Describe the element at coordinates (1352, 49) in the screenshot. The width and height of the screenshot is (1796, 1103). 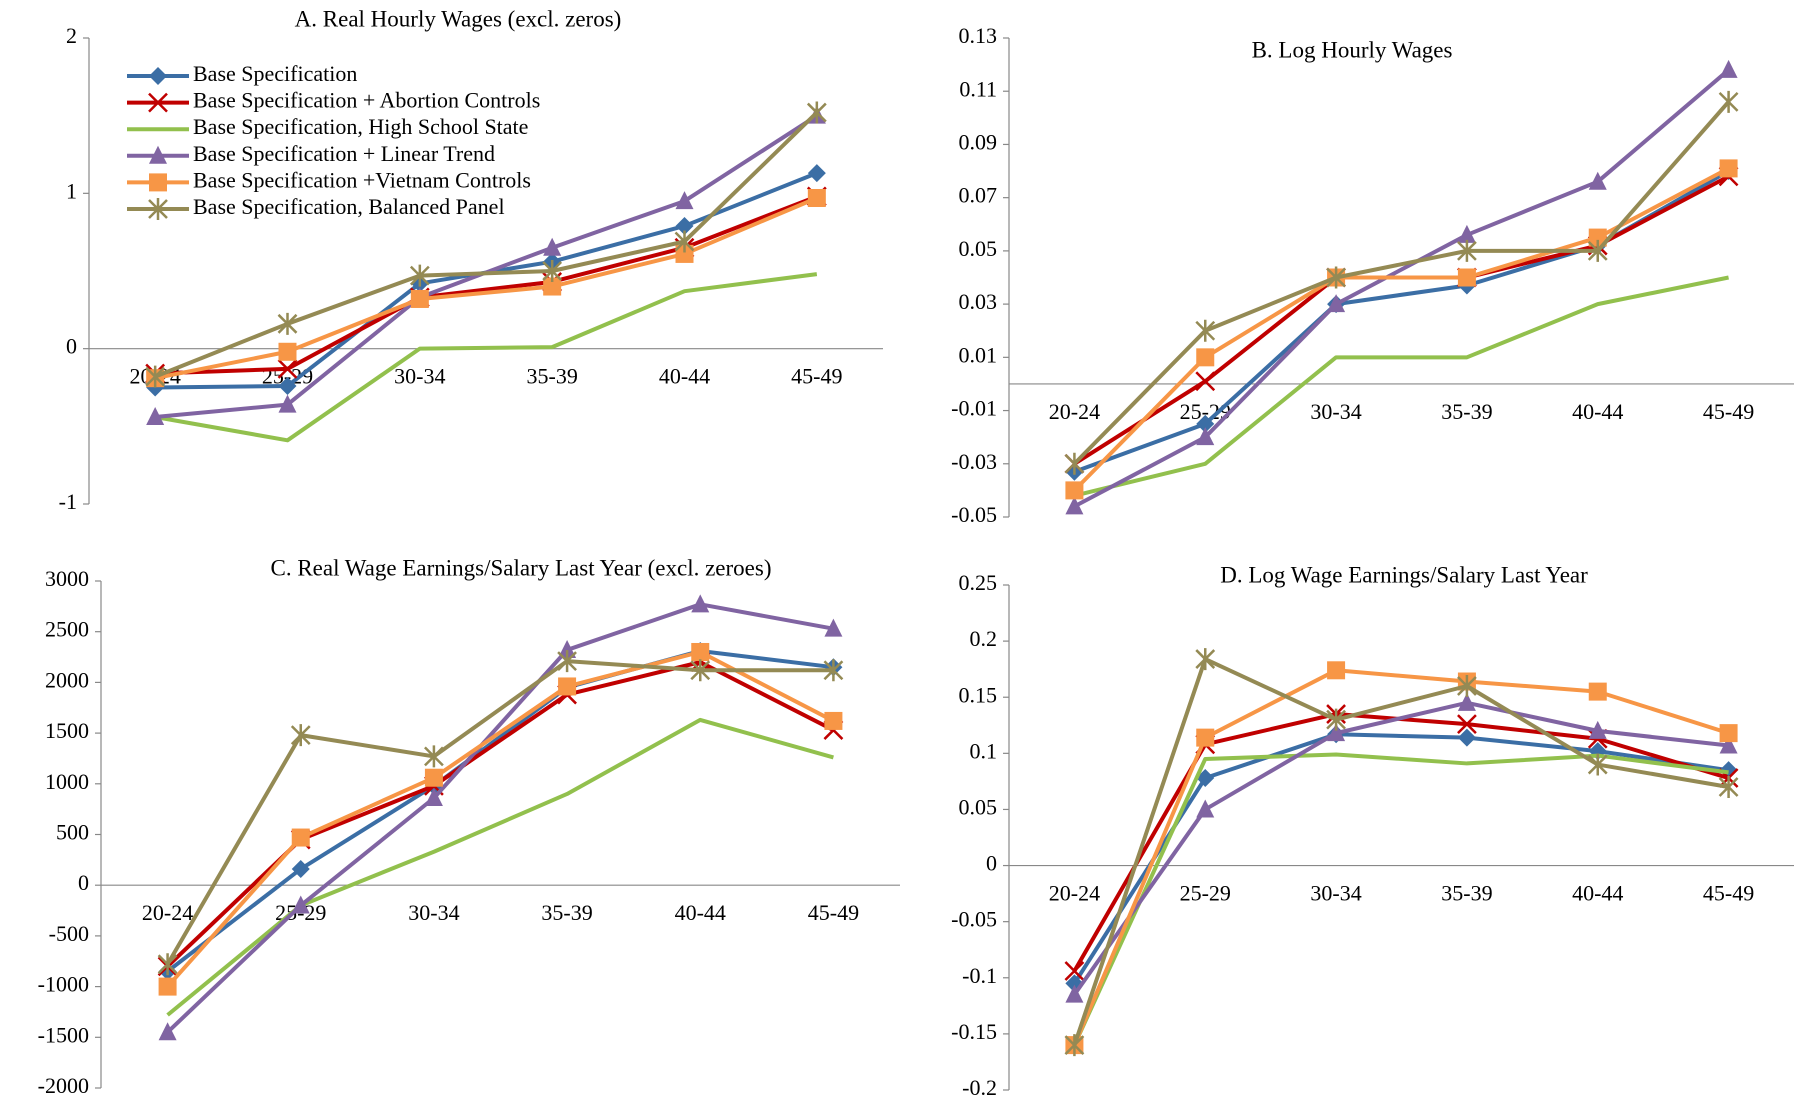
I see `chart-title: B. Log Hourly Wages` at that location.